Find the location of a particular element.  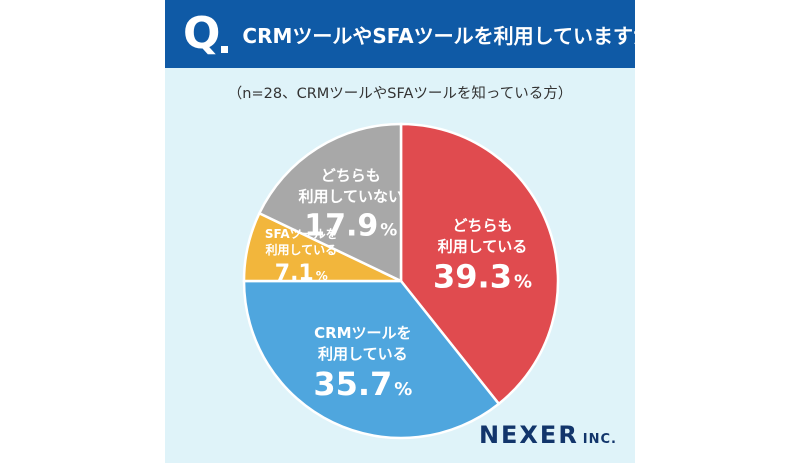

slice-label: SFAツールを is located at coordinates (301, 234).